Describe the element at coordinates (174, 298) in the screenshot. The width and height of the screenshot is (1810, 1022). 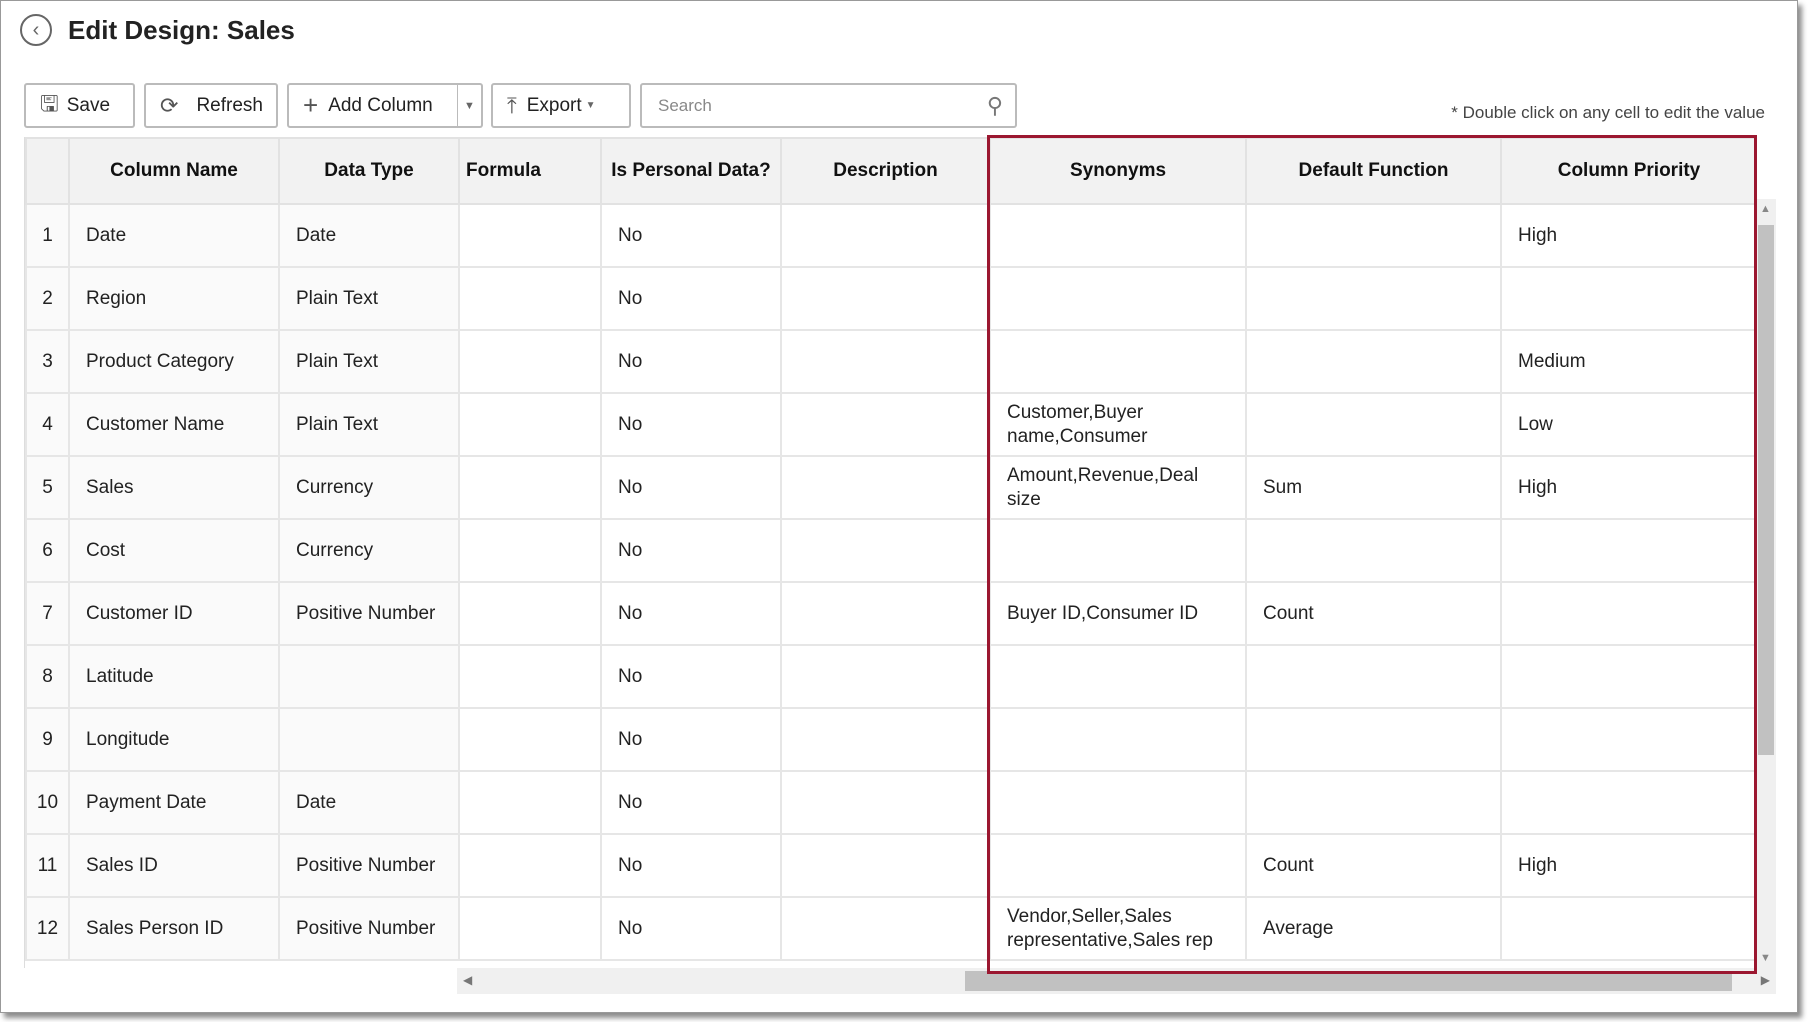
I see `cell-column-name: Region` at that location.